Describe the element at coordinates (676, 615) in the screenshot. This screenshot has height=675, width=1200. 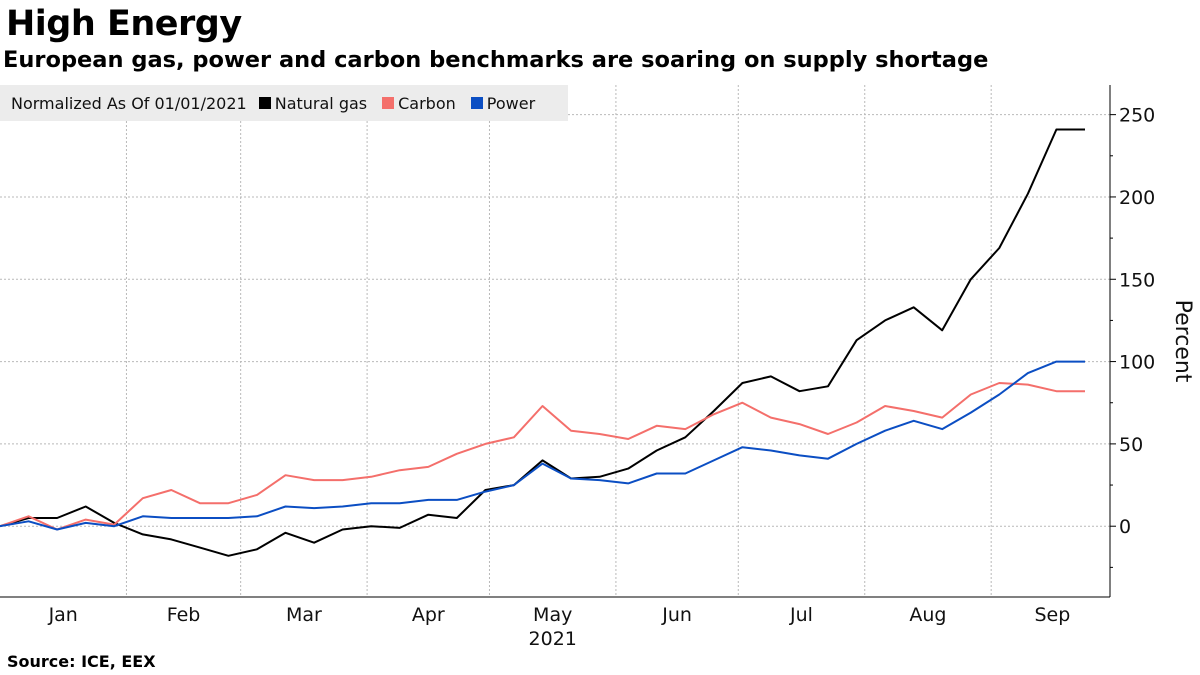
I see `xtick-label-jun: Jun` at that location.